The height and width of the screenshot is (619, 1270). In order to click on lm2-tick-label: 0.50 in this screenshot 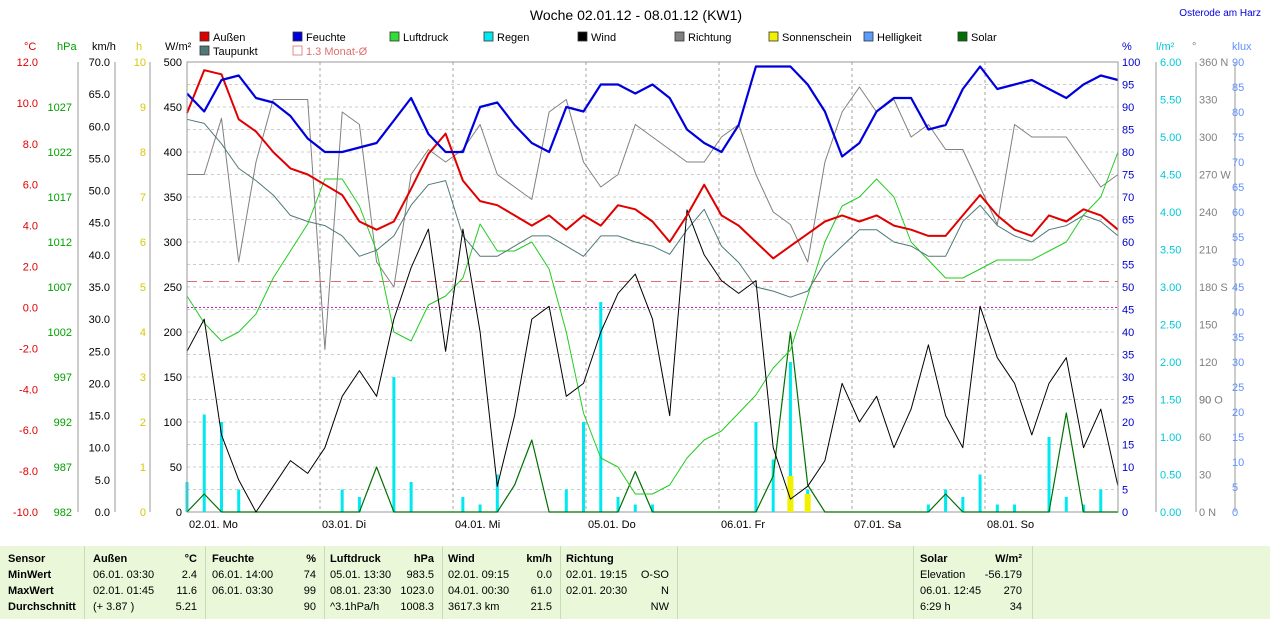, I will do `click(1170, 476)`.